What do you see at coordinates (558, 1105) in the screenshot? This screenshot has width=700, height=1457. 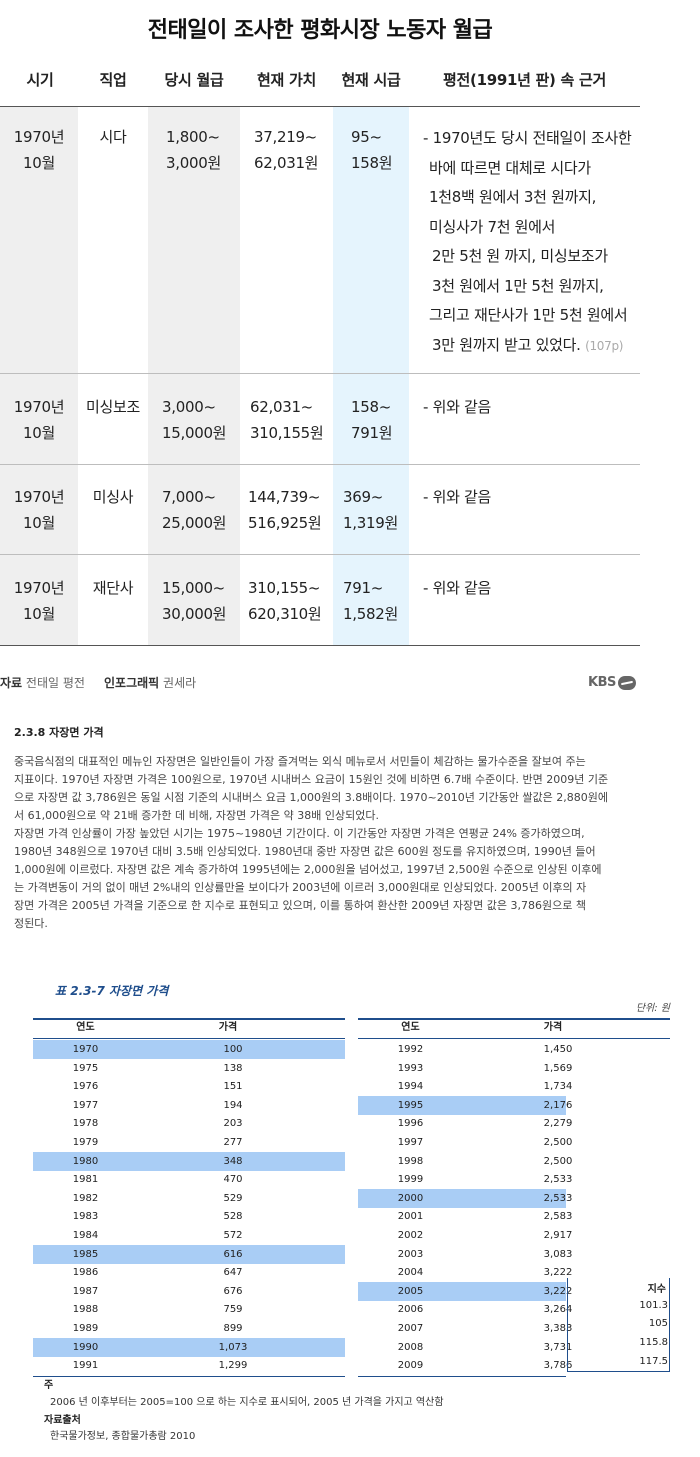 I see `price-cell: 2,176` at bounding box center [558, 1105].